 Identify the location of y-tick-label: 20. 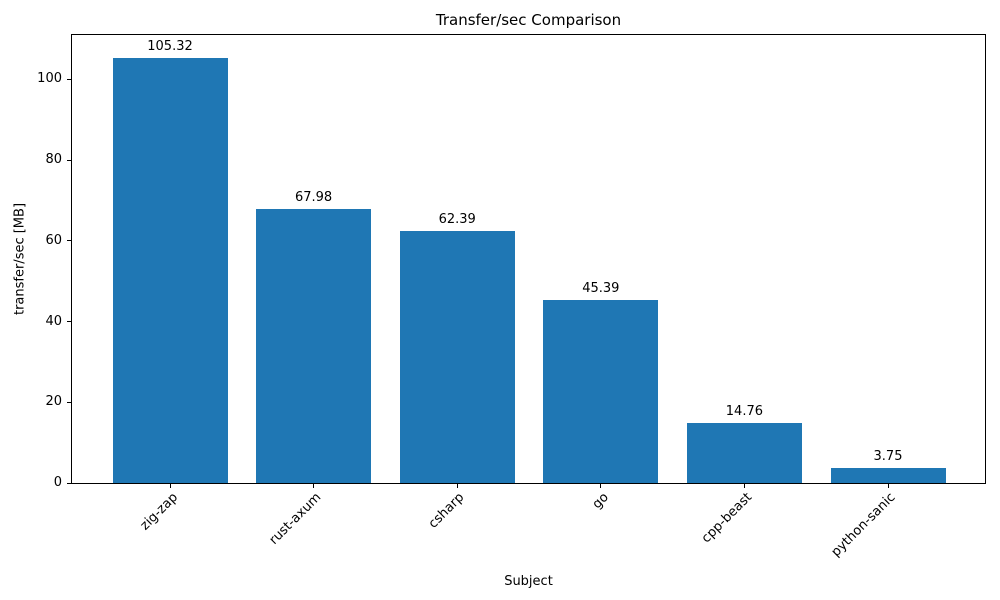
(53, 402).